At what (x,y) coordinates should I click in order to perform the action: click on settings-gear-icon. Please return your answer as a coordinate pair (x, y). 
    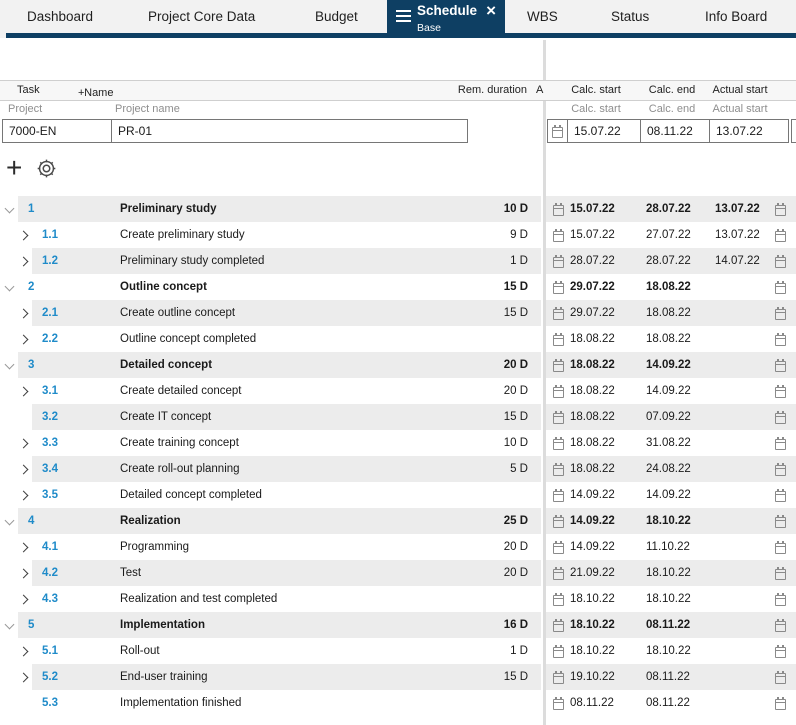
    Looking at the image, I should click on (46, 171).